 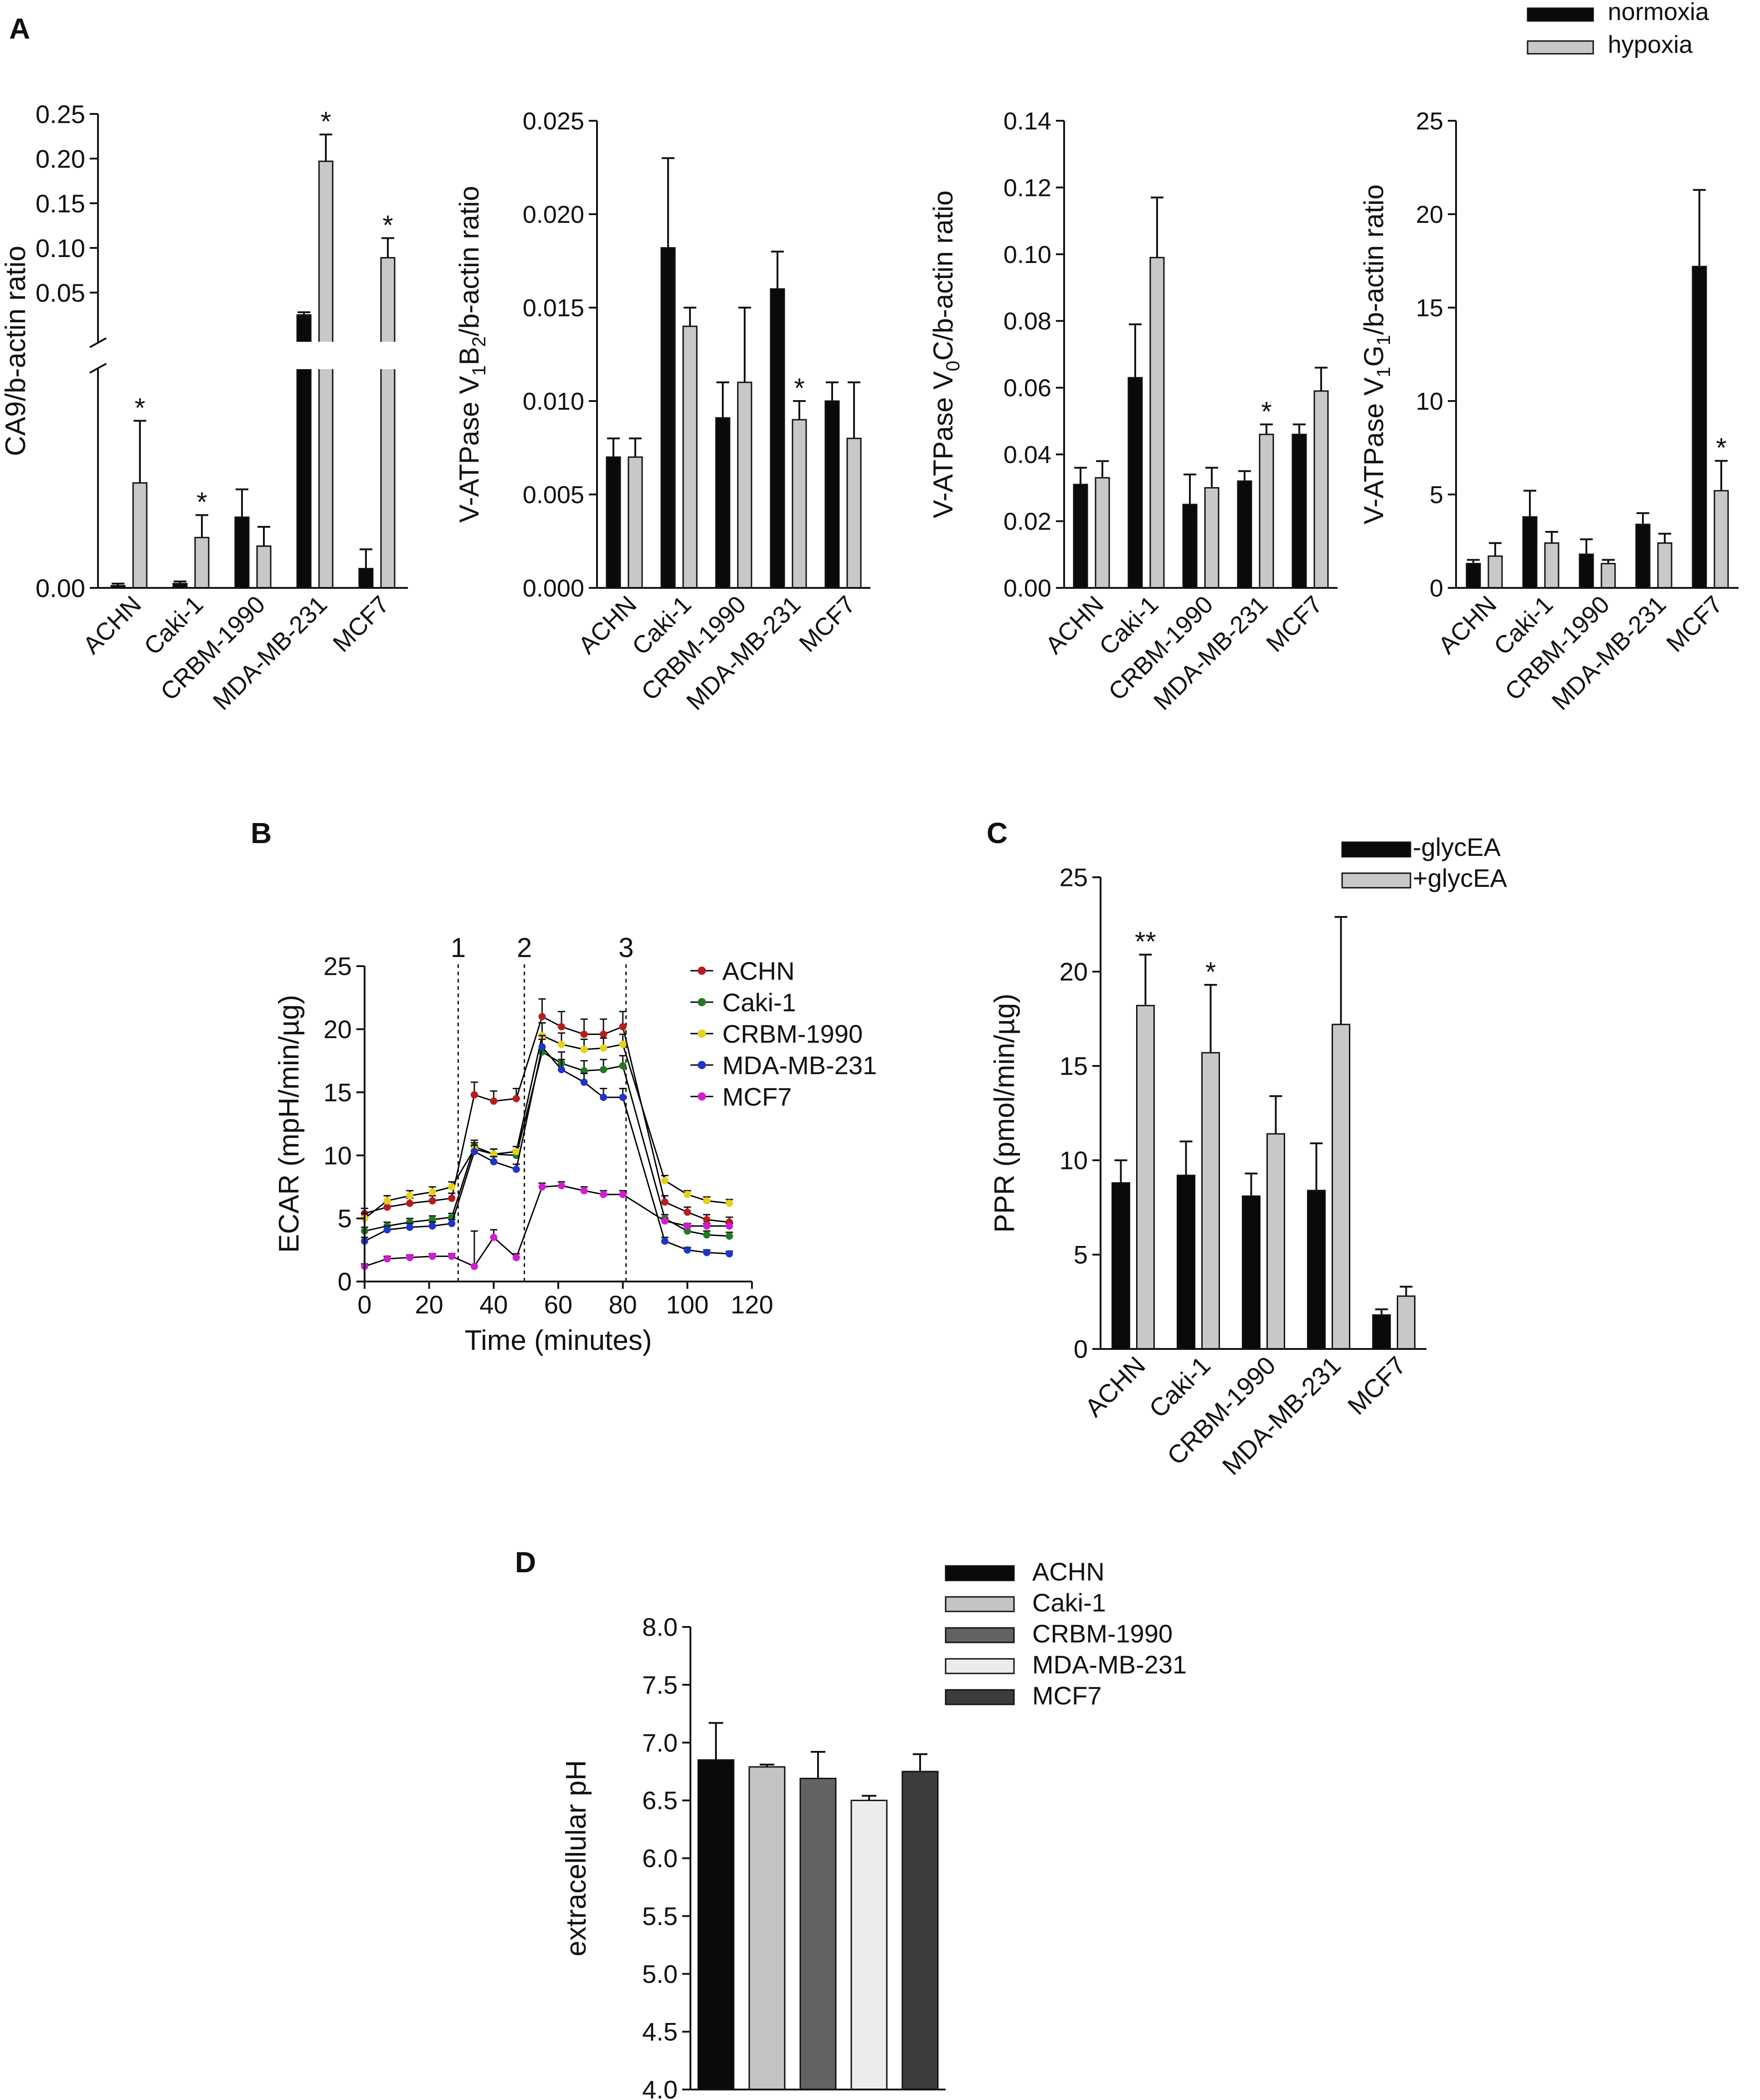 What do you see at coordinates (1074, 1066) in the screenshot?
I see `axis-ytick-label: 15` at bounding box center [1074, 1066].